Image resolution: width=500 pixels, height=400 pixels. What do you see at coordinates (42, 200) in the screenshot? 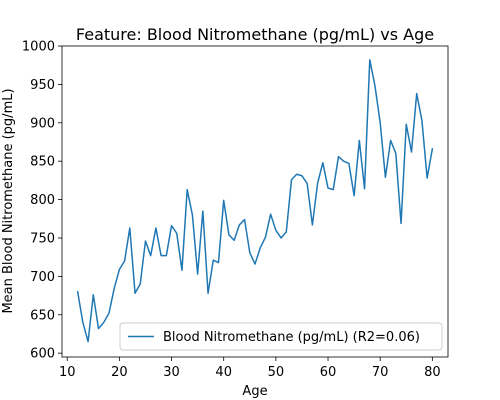
I see `y-tick-label: 800` at bounding box center [42, 200].